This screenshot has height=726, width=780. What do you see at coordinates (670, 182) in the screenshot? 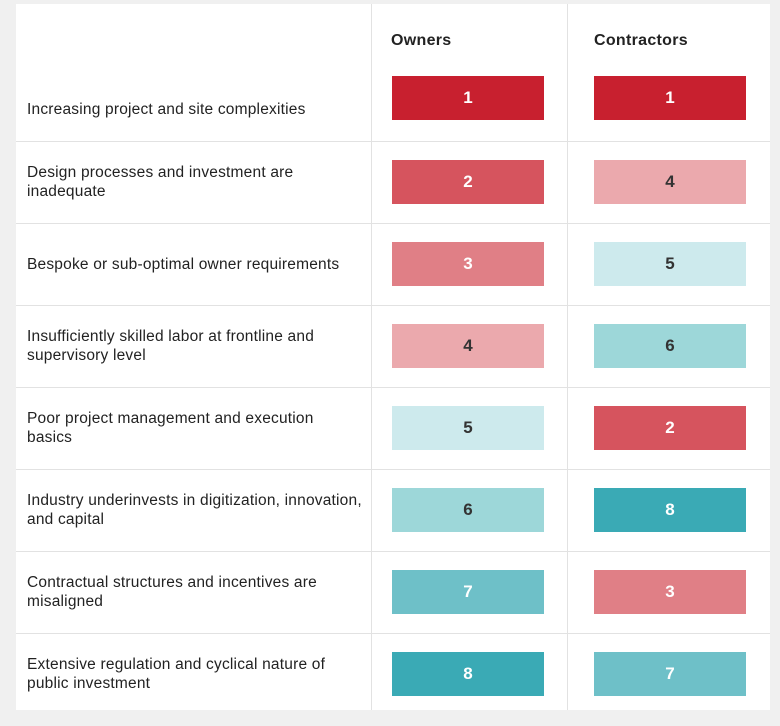
I see `contractors-rank-cell: 4` at bounding box center [670, 182].